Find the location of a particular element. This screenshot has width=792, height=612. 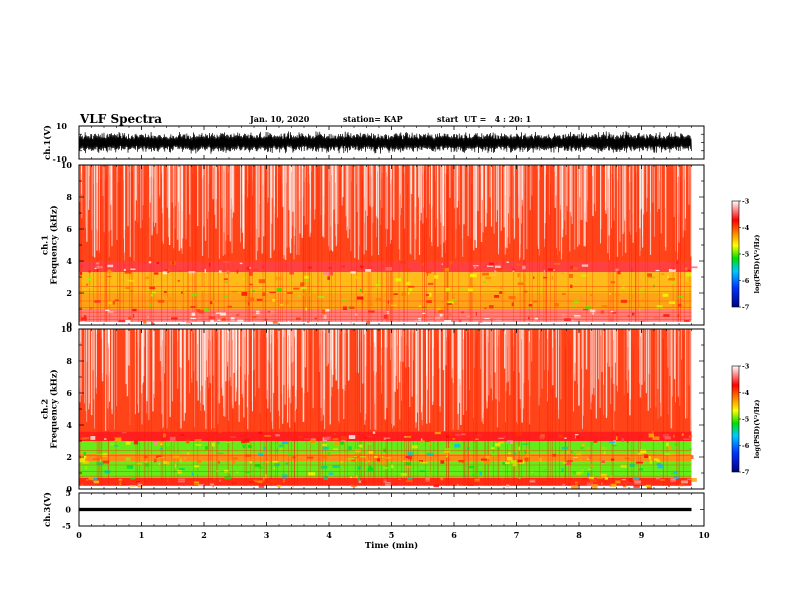

ch1-spectrogram-colorbar-tick-label: -6 is located at coordinates (746, 281).